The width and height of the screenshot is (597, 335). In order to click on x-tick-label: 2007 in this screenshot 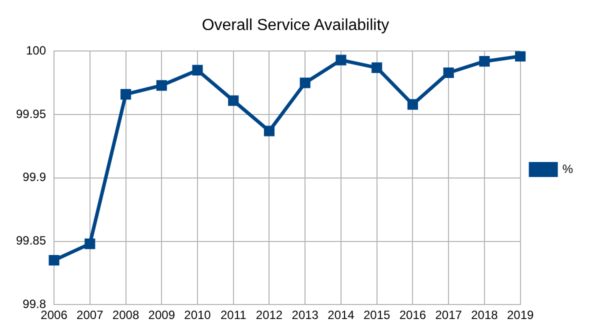, I will do `click(90, 315)`.